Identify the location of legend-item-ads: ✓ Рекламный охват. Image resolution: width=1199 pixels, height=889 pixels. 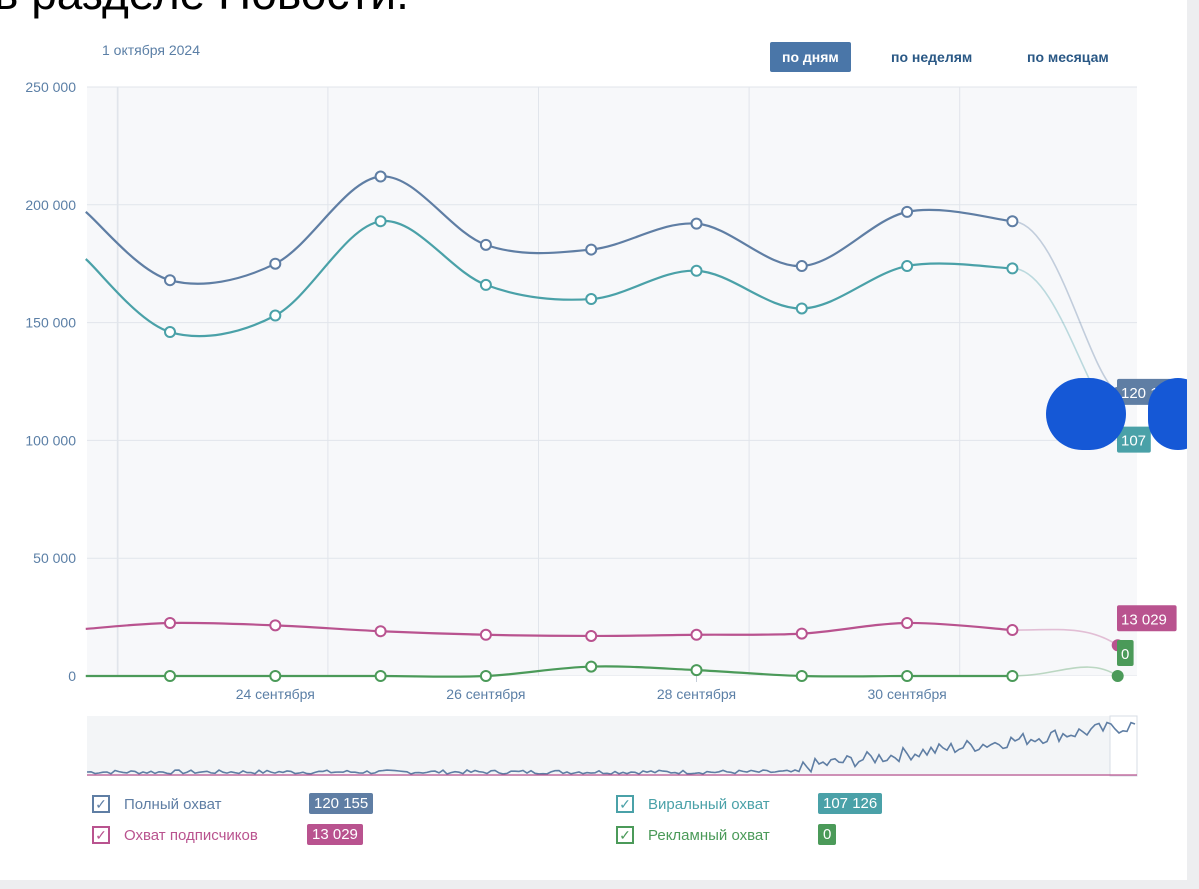
(693, 835).